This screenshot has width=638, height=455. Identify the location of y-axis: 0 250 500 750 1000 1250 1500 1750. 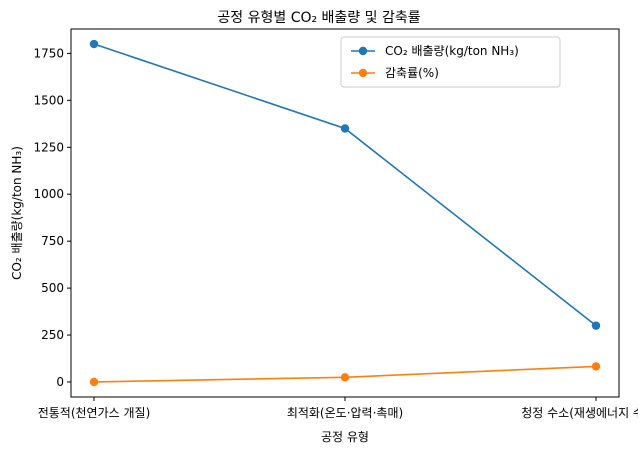
(52, 217).